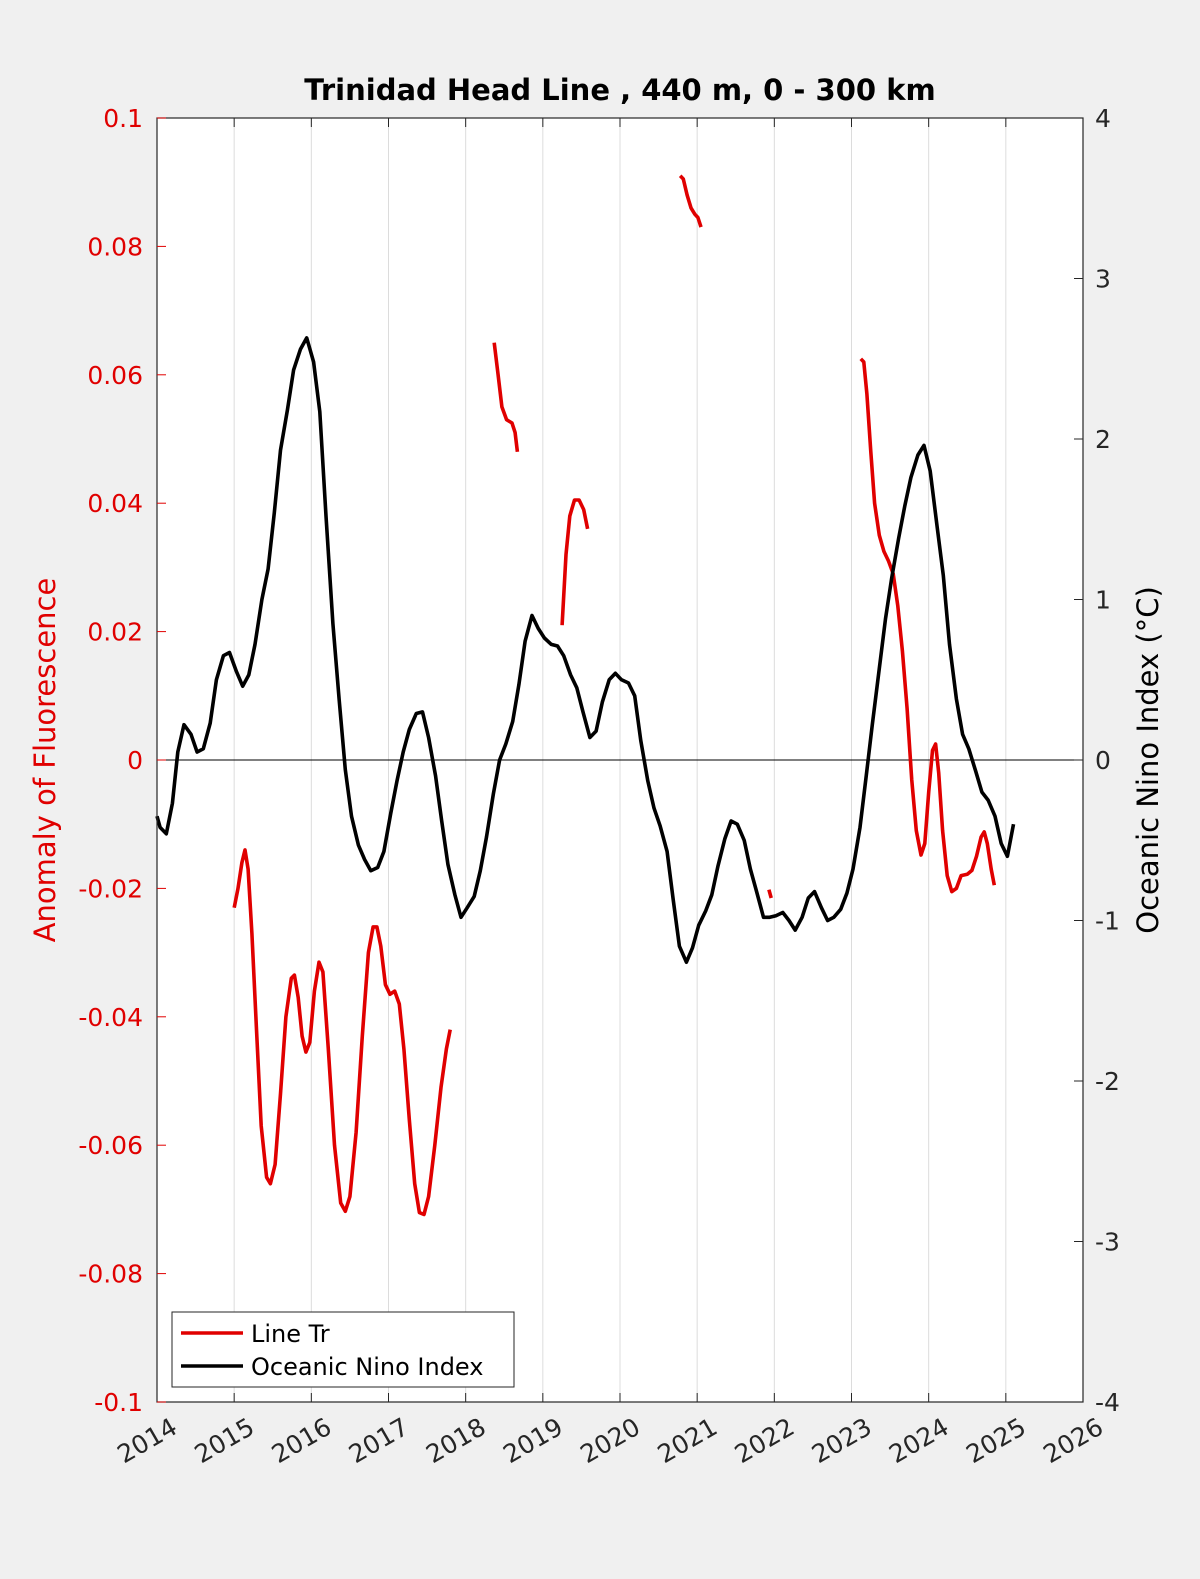 The image size is (1200, 1579). I want to click on chart-title: Trinidad Head Line , 440 m, 0 - 300 km, so click(619, 90).